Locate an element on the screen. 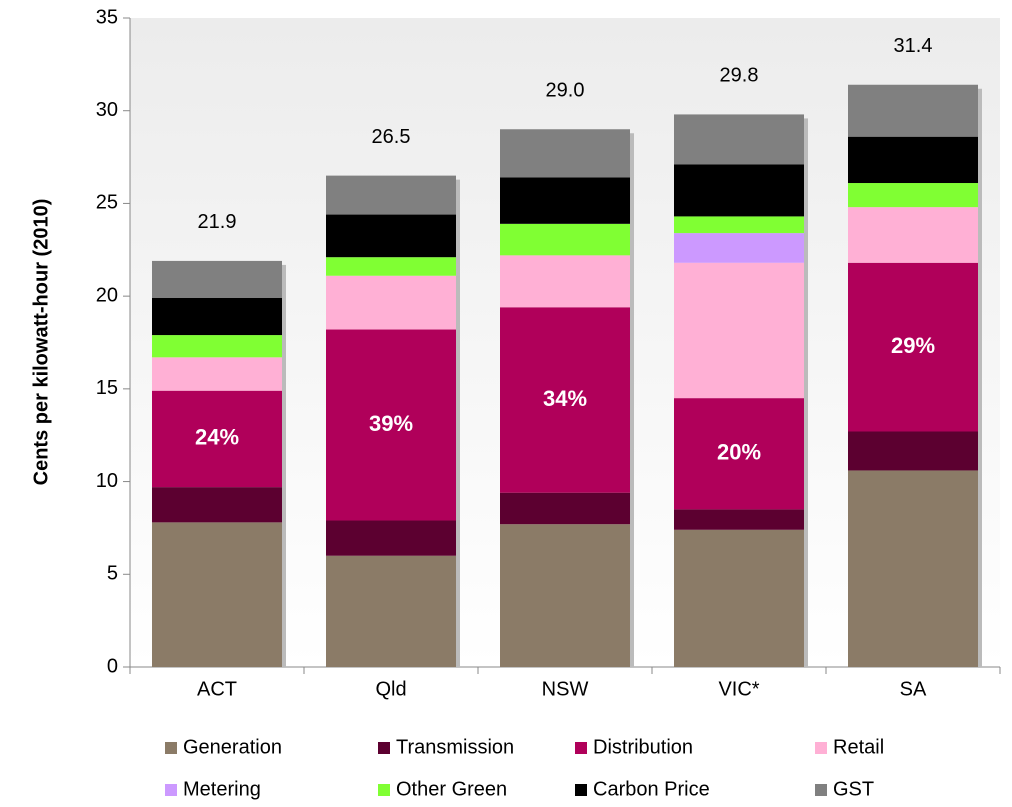 The image size is (1012, 807). total-label: 29.8 is located at coordinates (739, 76).